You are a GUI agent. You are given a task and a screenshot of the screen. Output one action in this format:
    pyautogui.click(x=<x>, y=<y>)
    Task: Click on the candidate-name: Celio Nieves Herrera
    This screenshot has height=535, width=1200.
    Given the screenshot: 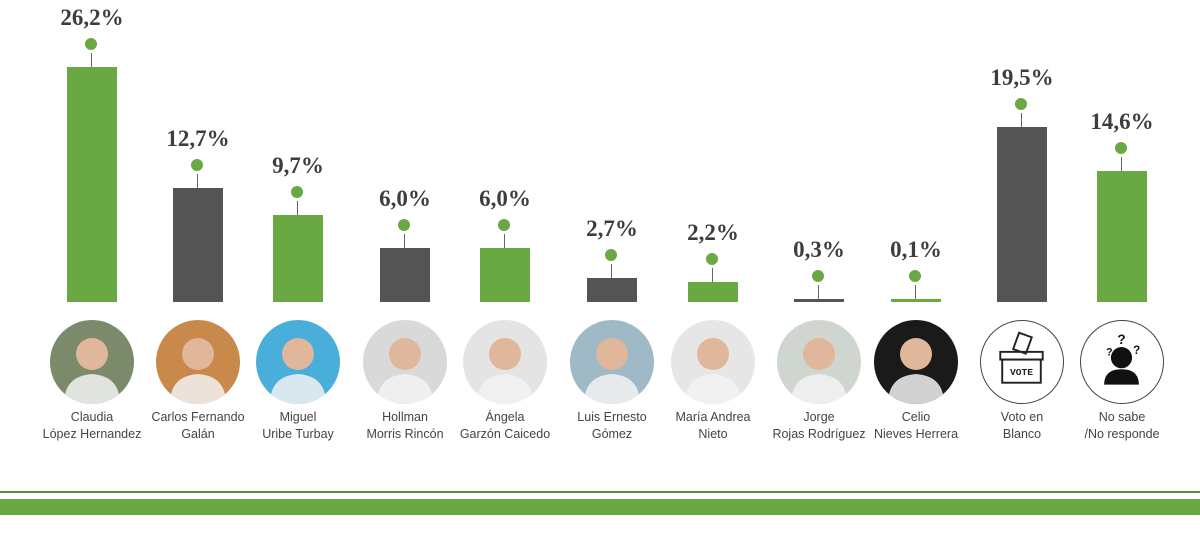 What is the action you would take?
    pyautogui.click(x=916, y=425)
    